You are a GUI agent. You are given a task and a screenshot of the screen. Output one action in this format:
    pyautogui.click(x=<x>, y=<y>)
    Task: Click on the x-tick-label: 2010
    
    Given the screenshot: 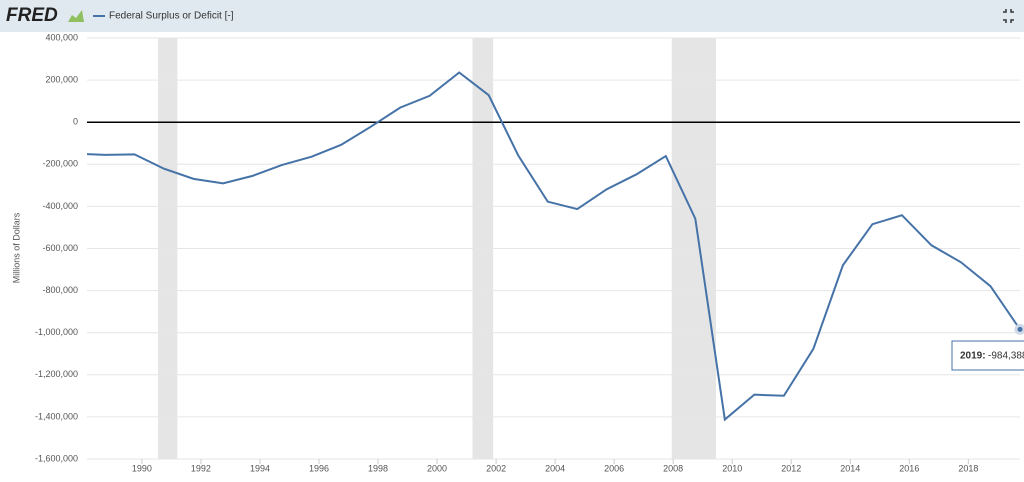 What is the action you would take?
    pyautogui.click(x=732, y=468)
    